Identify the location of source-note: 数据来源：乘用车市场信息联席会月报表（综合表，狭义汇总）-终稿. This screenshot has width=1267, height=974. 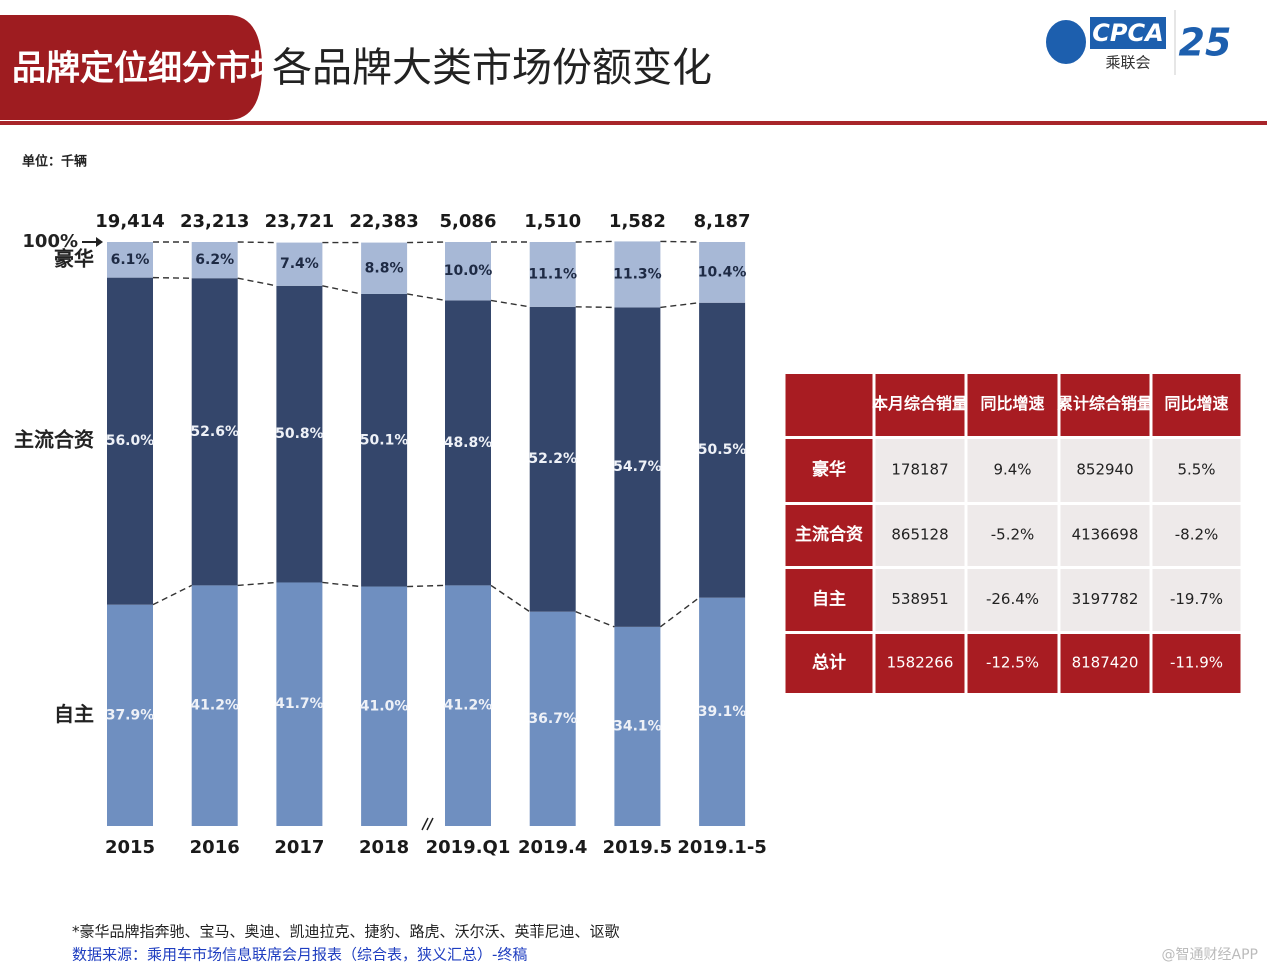
(299, 955).